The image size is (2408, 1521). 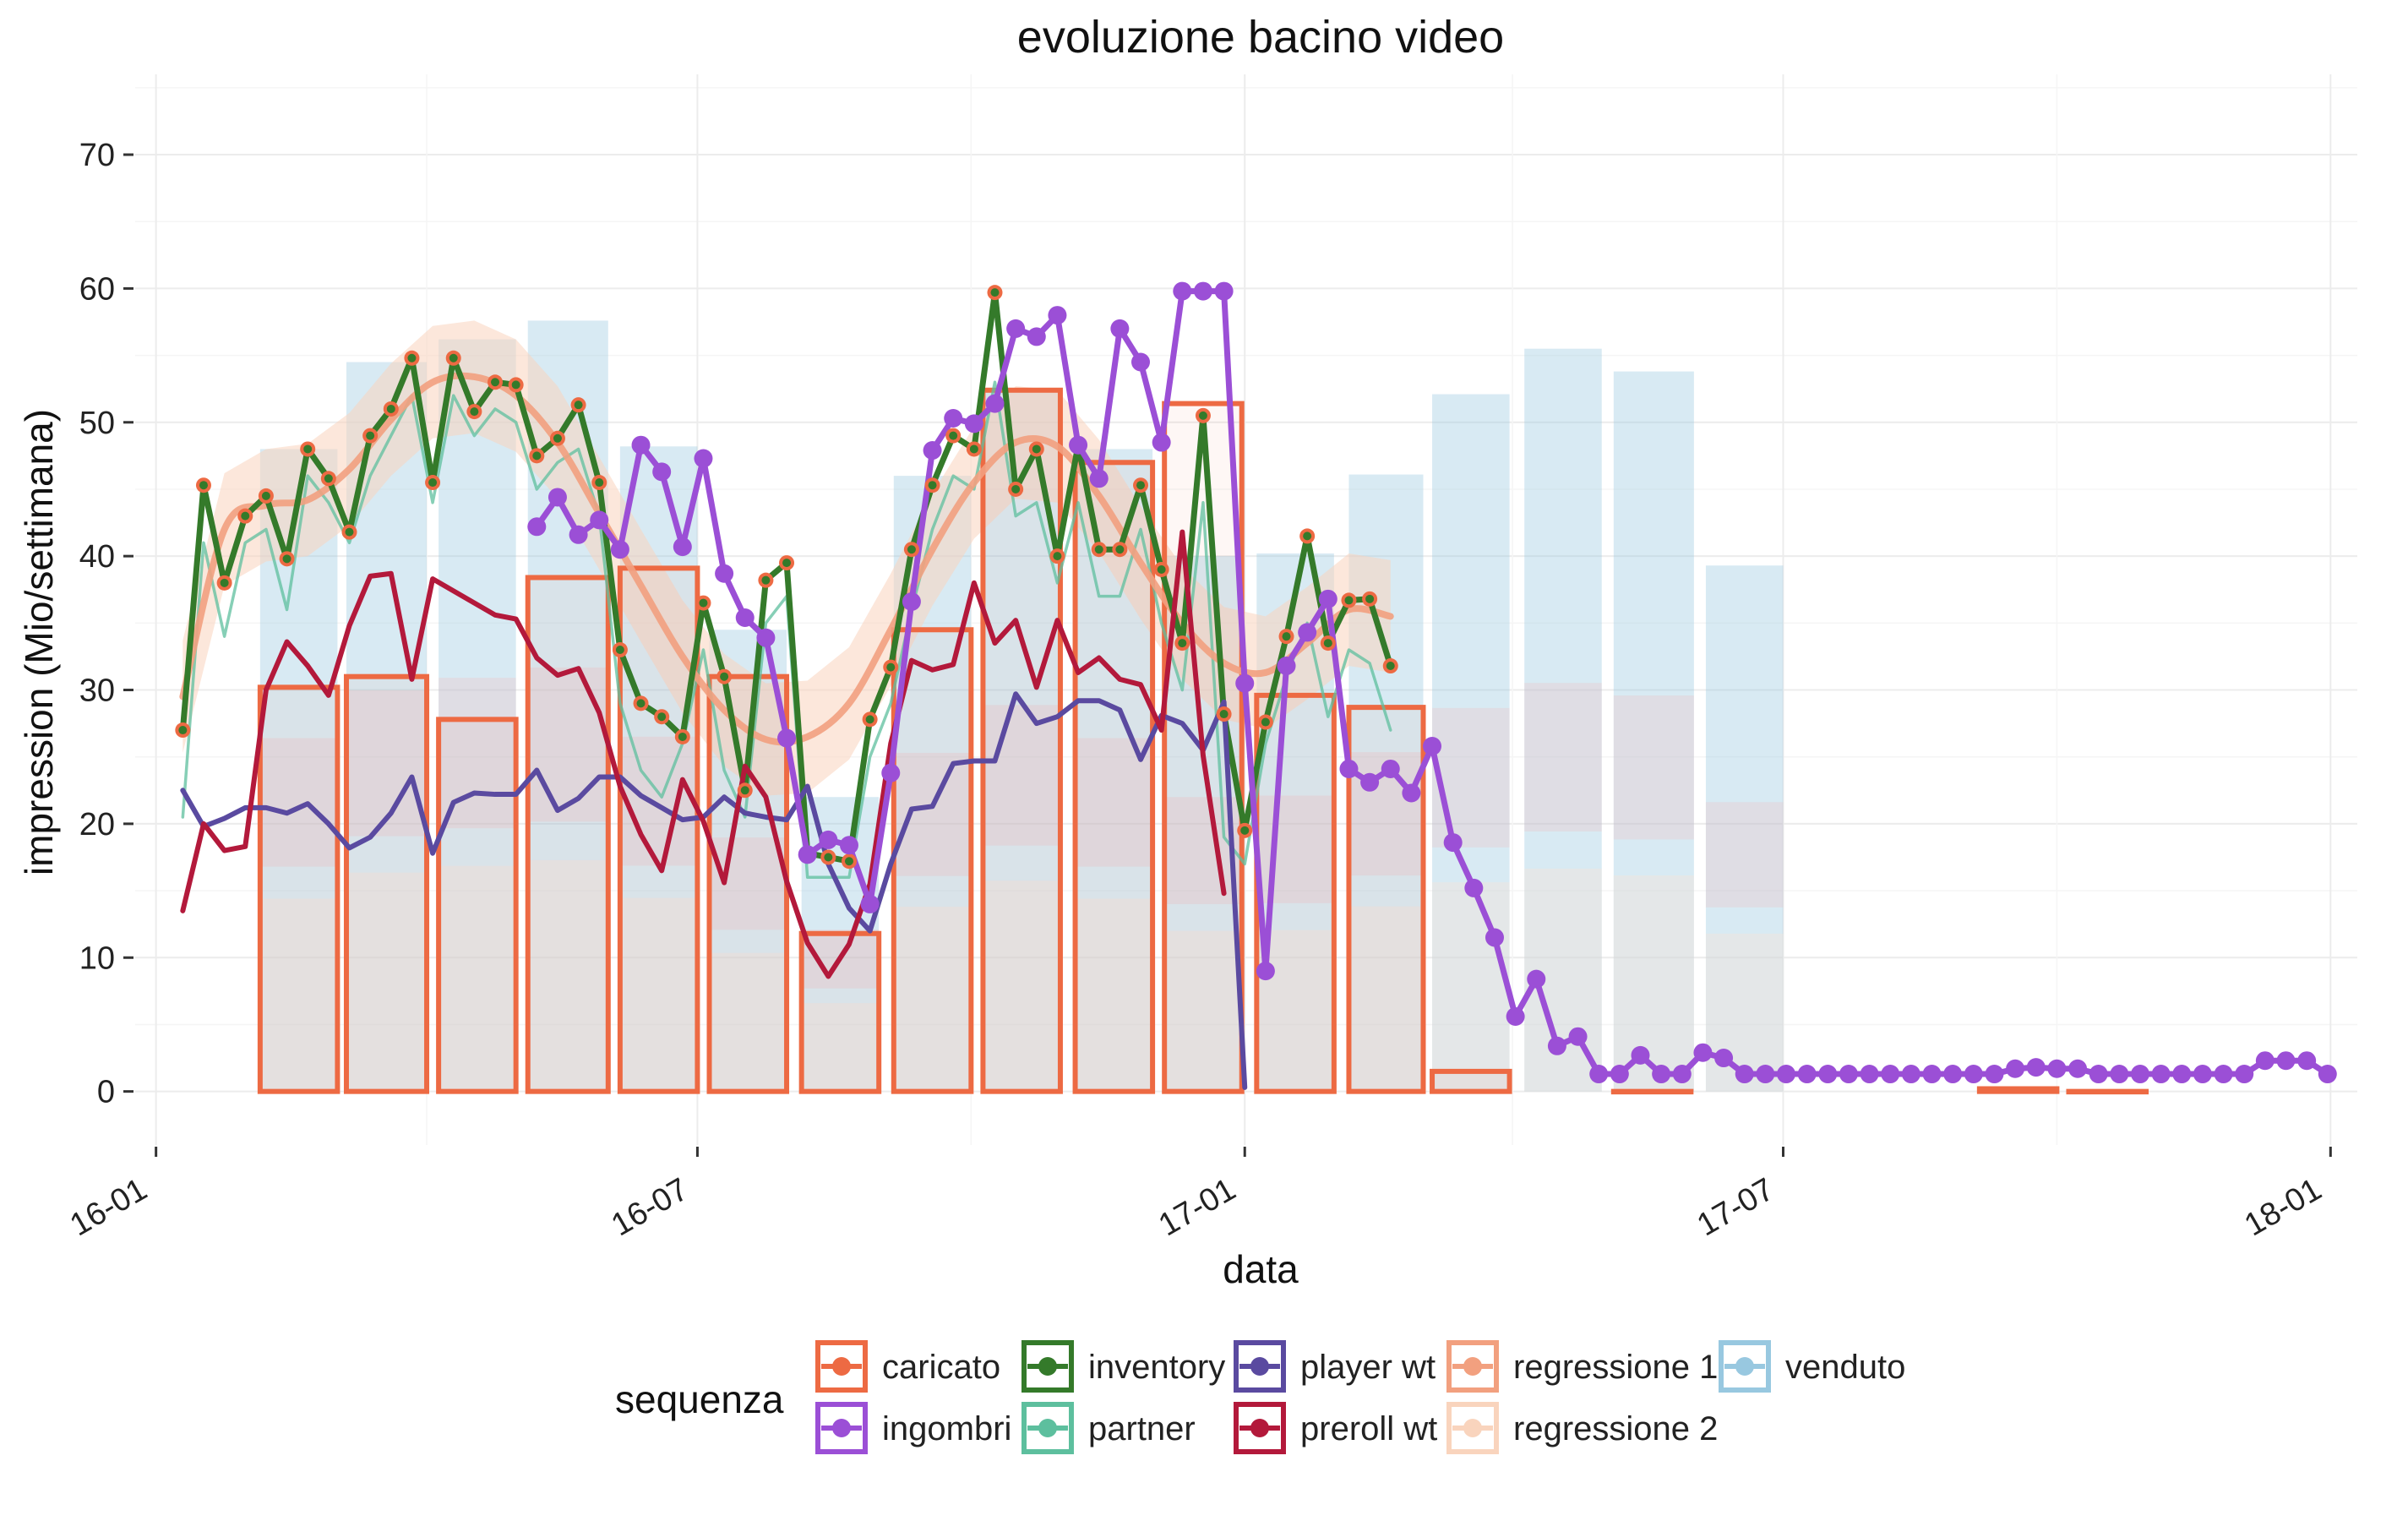 What do you see at coordinates (1368, 1428) in the screenshot?
I see `legend-label: preroll wt` at bounding box center [1368, 1428].